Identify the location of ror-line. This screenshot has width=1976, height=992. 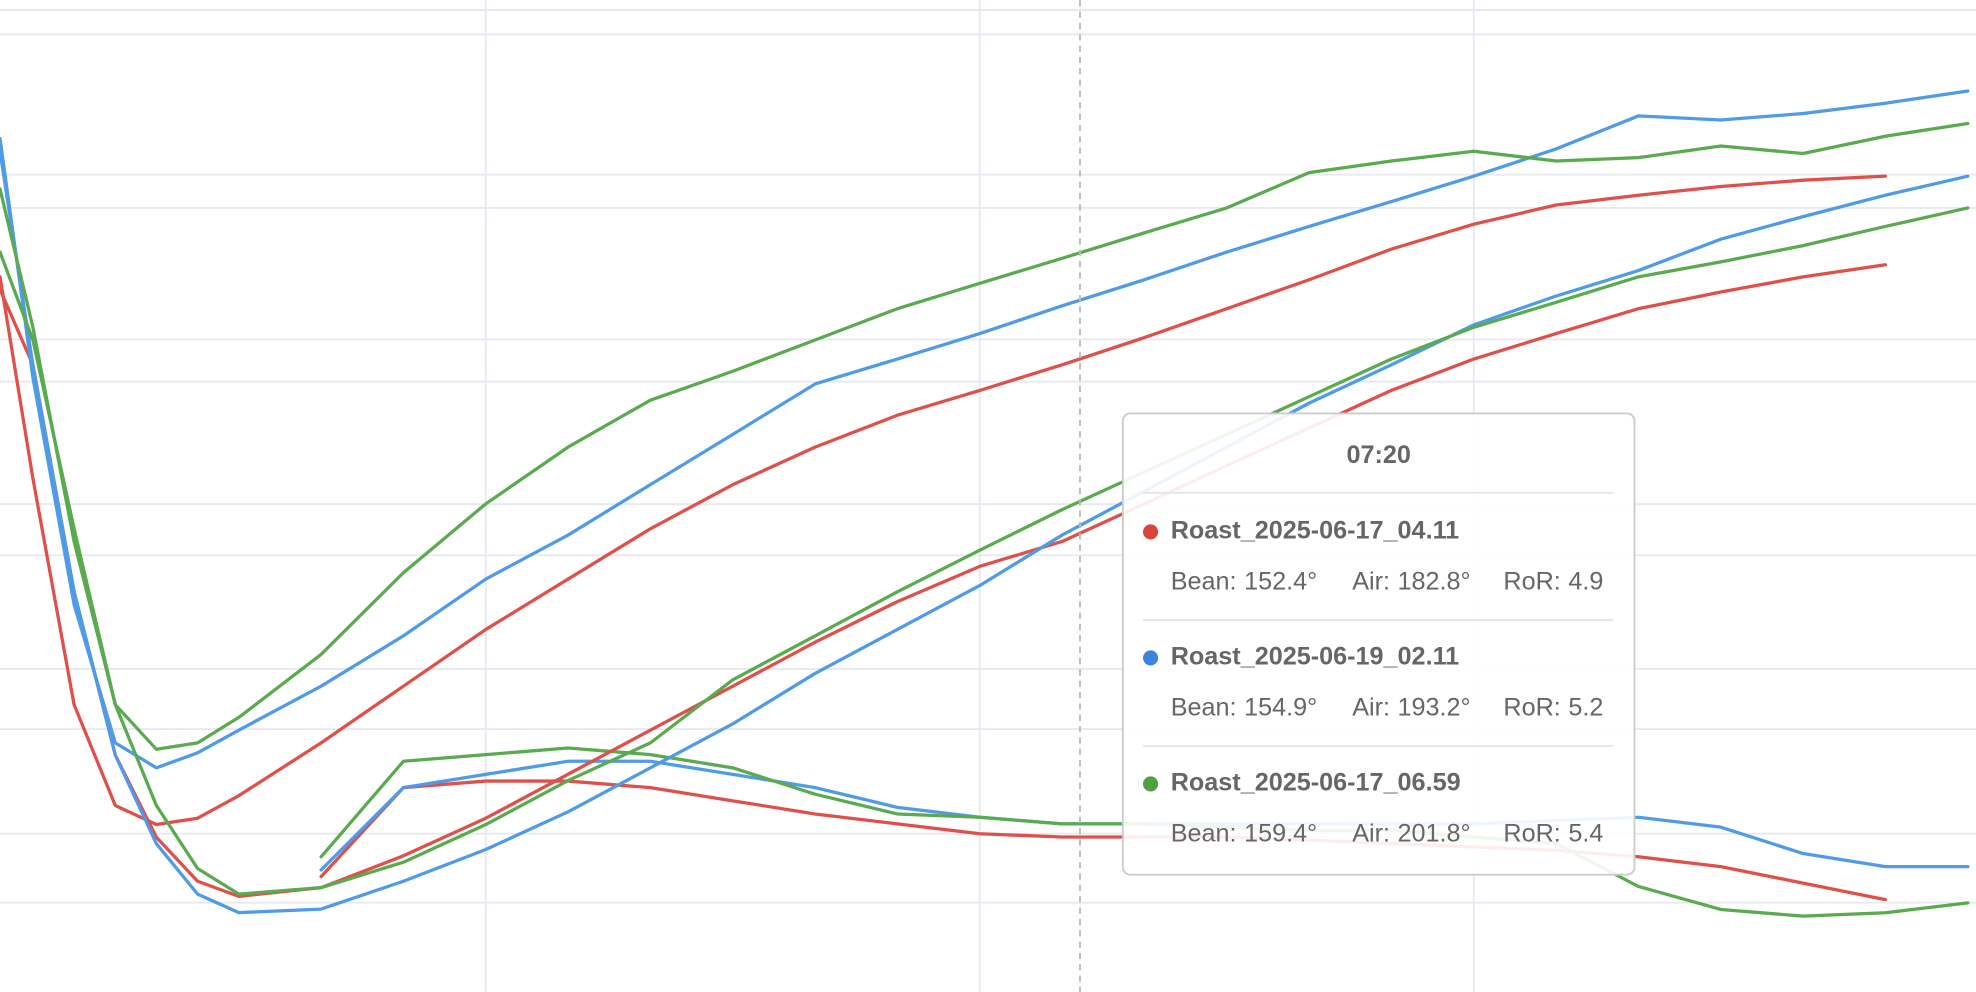
(1103, 840).